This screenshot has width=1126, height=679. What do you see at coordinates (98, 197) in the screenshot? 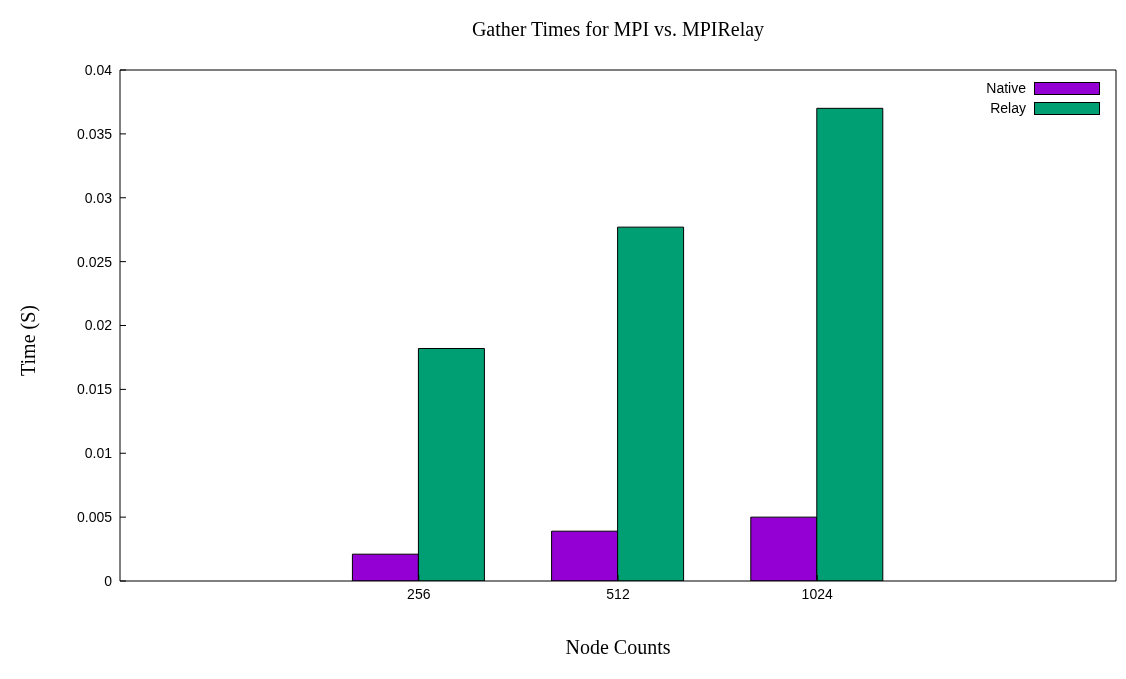
I see `y-tick-label: 0.03` at bounding box center [98, 197].